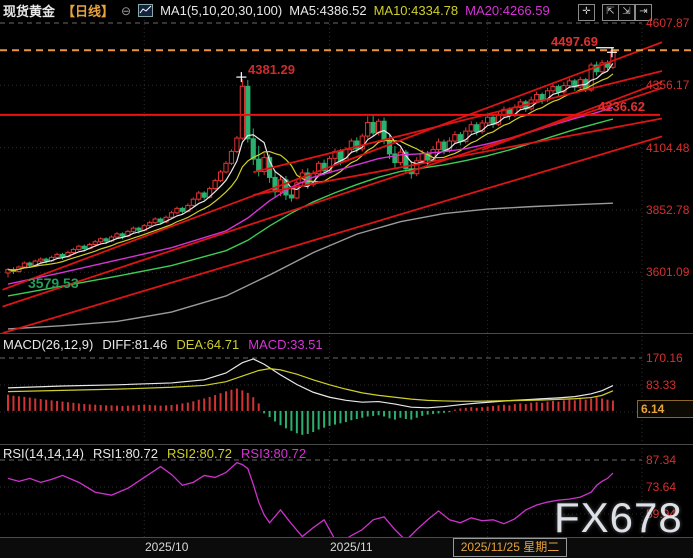 Image resolution: width=693 pixels, height=558 pixels. Describe the element at coordinates (126, 10) in the screenshot. I see `collapse-icon: ⊖` at that location.